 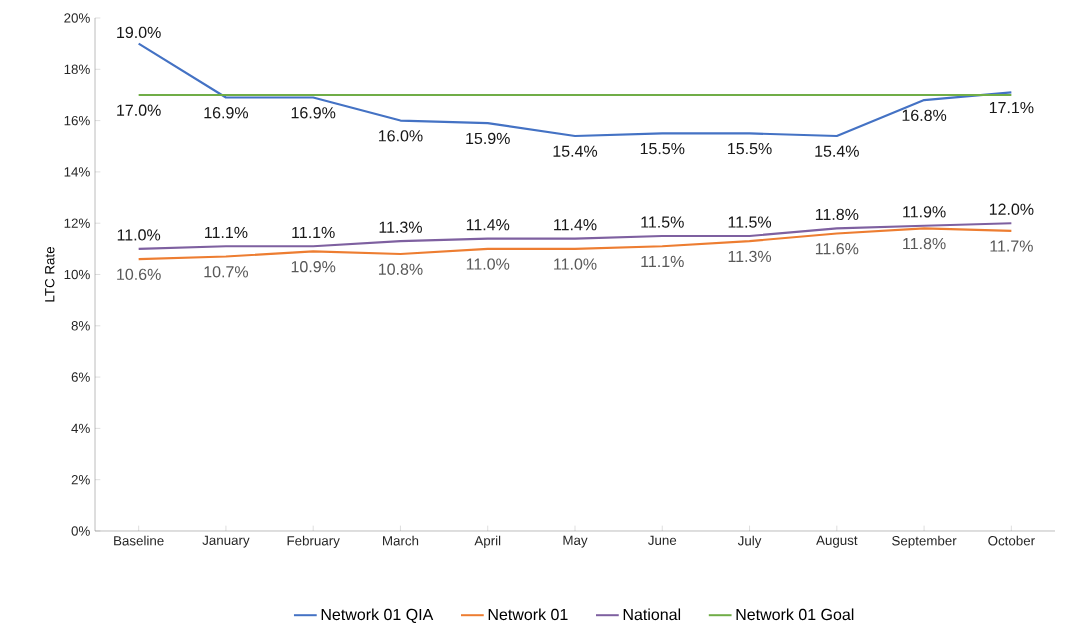 I want to click on data-label: 17.0%, so click(x=139, y=110).